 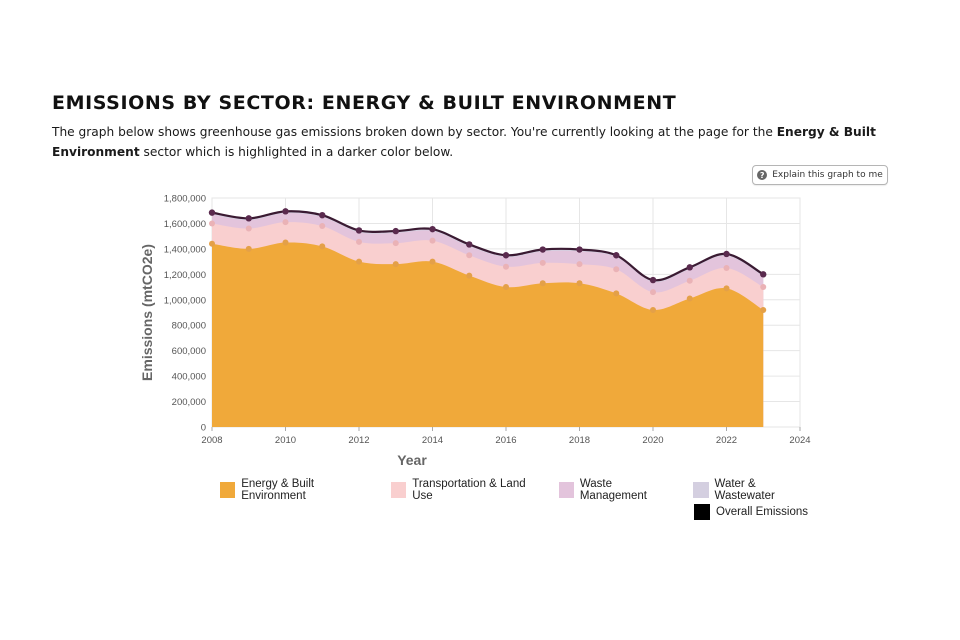 What do you see at coordinates (147, 312) in the screenshot?
I see `y-axis-title: Emissions (mtCO2e)` at bounding box center [147, 312].